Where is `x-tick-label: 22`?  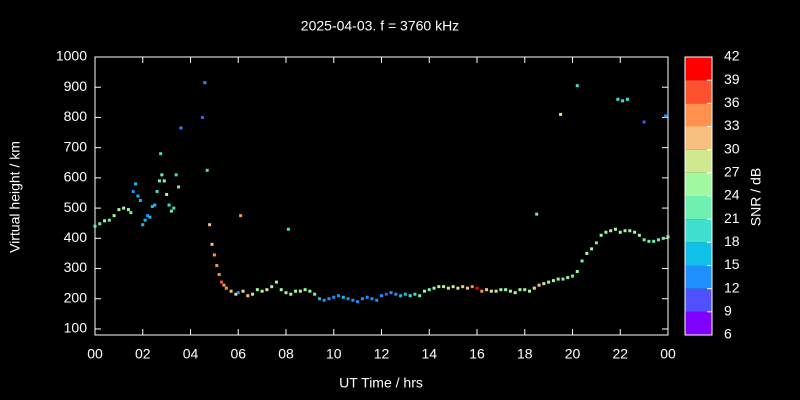 x-tick-label: 22 is located at coordinates (620, 354).